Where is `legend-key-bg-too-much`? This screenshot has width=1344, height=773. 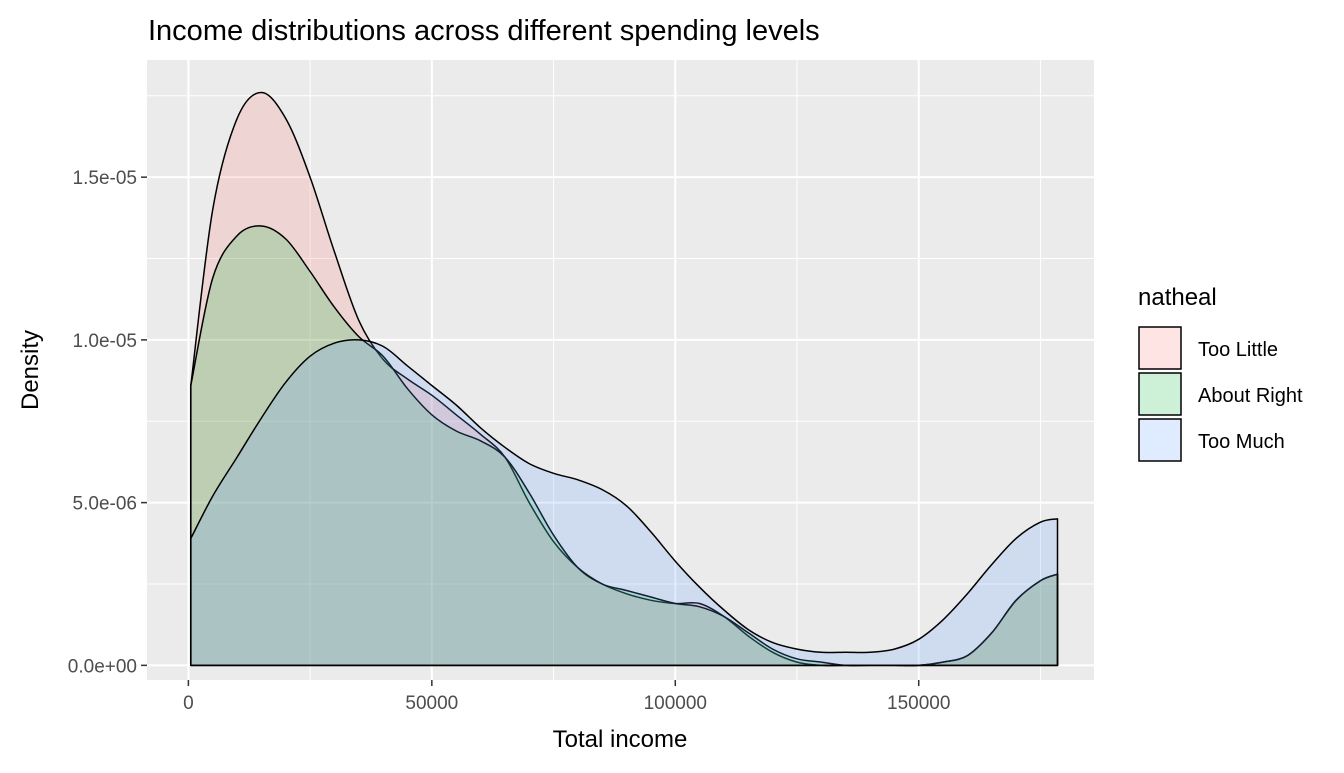
legend-key-bg-too-much is located at coordinates (1160, 440).